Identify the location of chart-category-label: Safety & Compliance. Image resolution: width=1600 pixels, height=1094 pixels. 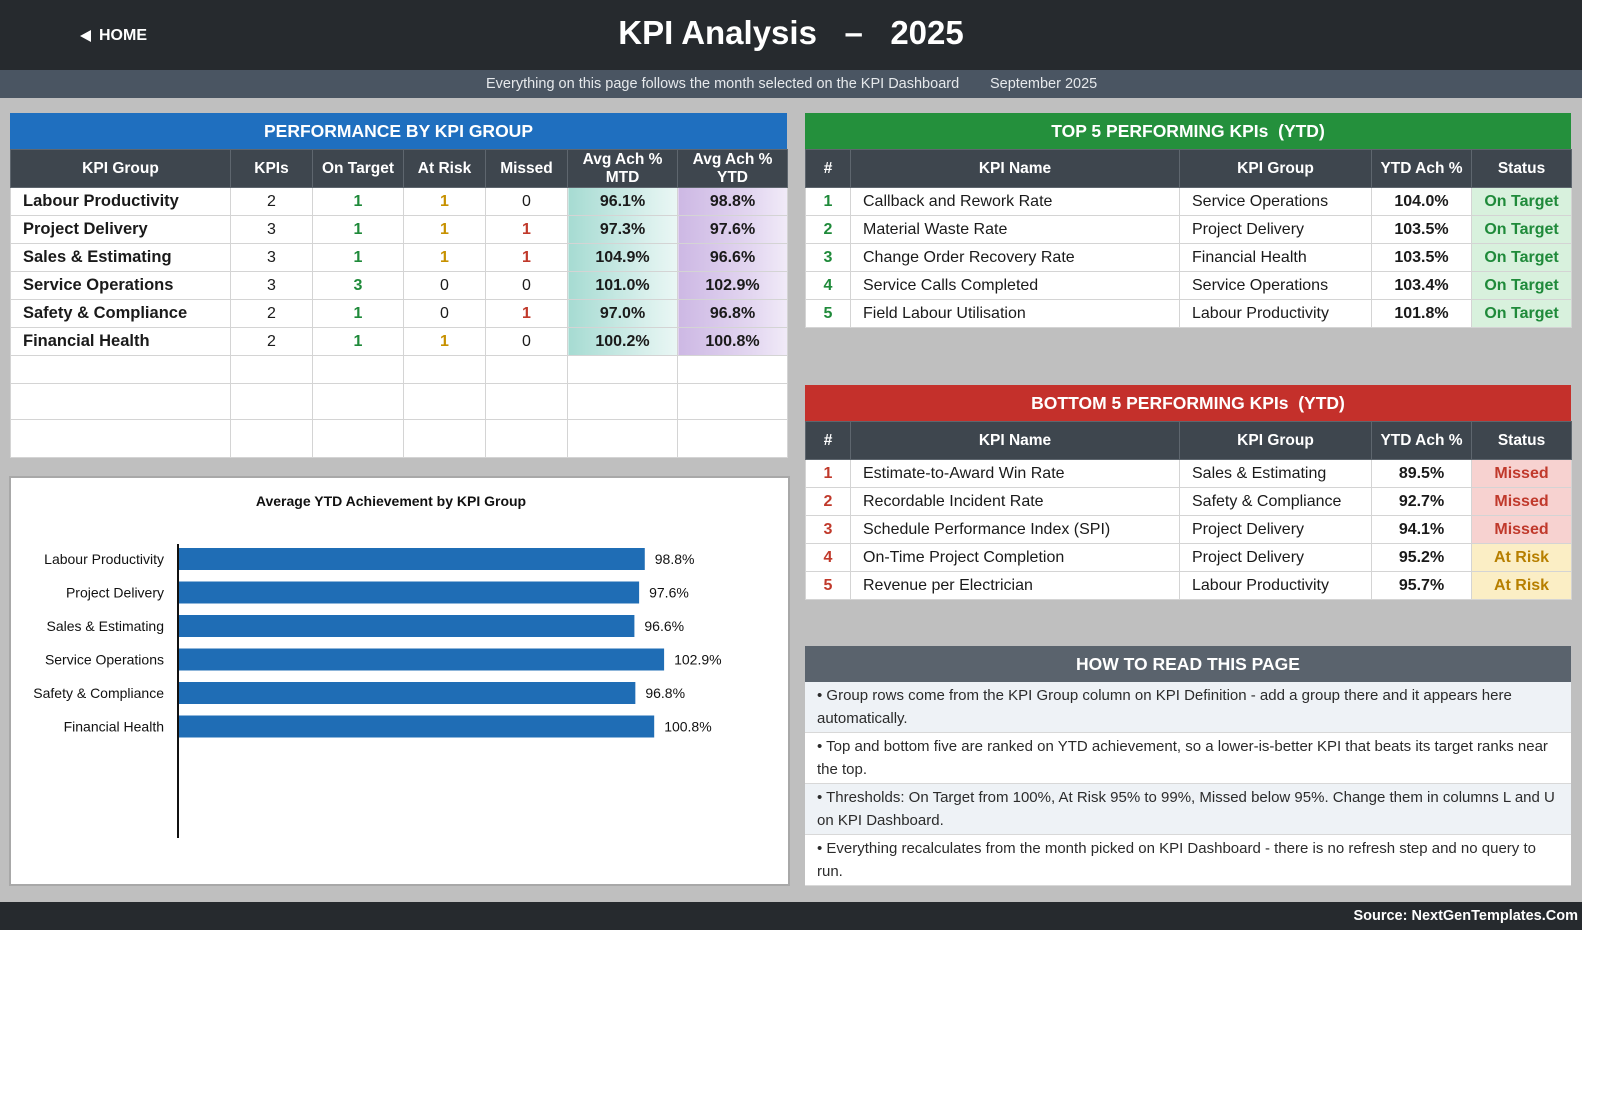
(98, 693).